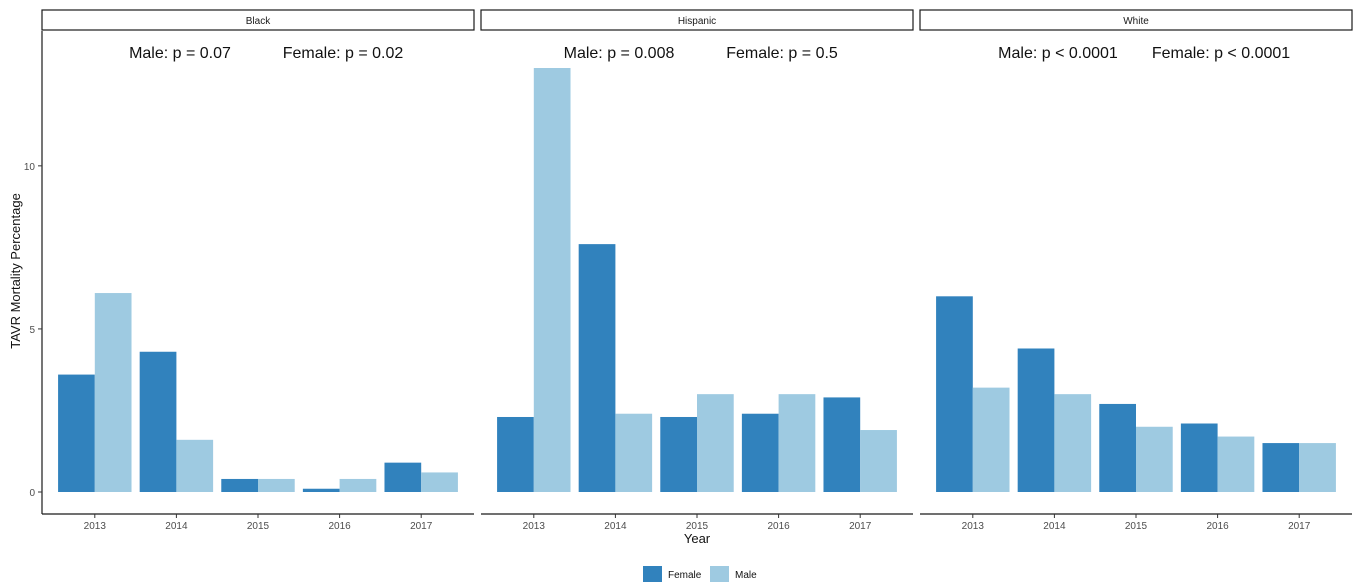 The image size is (1354, 583). I want to click on y-axis-title: TAVR Mortality Percentage, so click(15, 271).